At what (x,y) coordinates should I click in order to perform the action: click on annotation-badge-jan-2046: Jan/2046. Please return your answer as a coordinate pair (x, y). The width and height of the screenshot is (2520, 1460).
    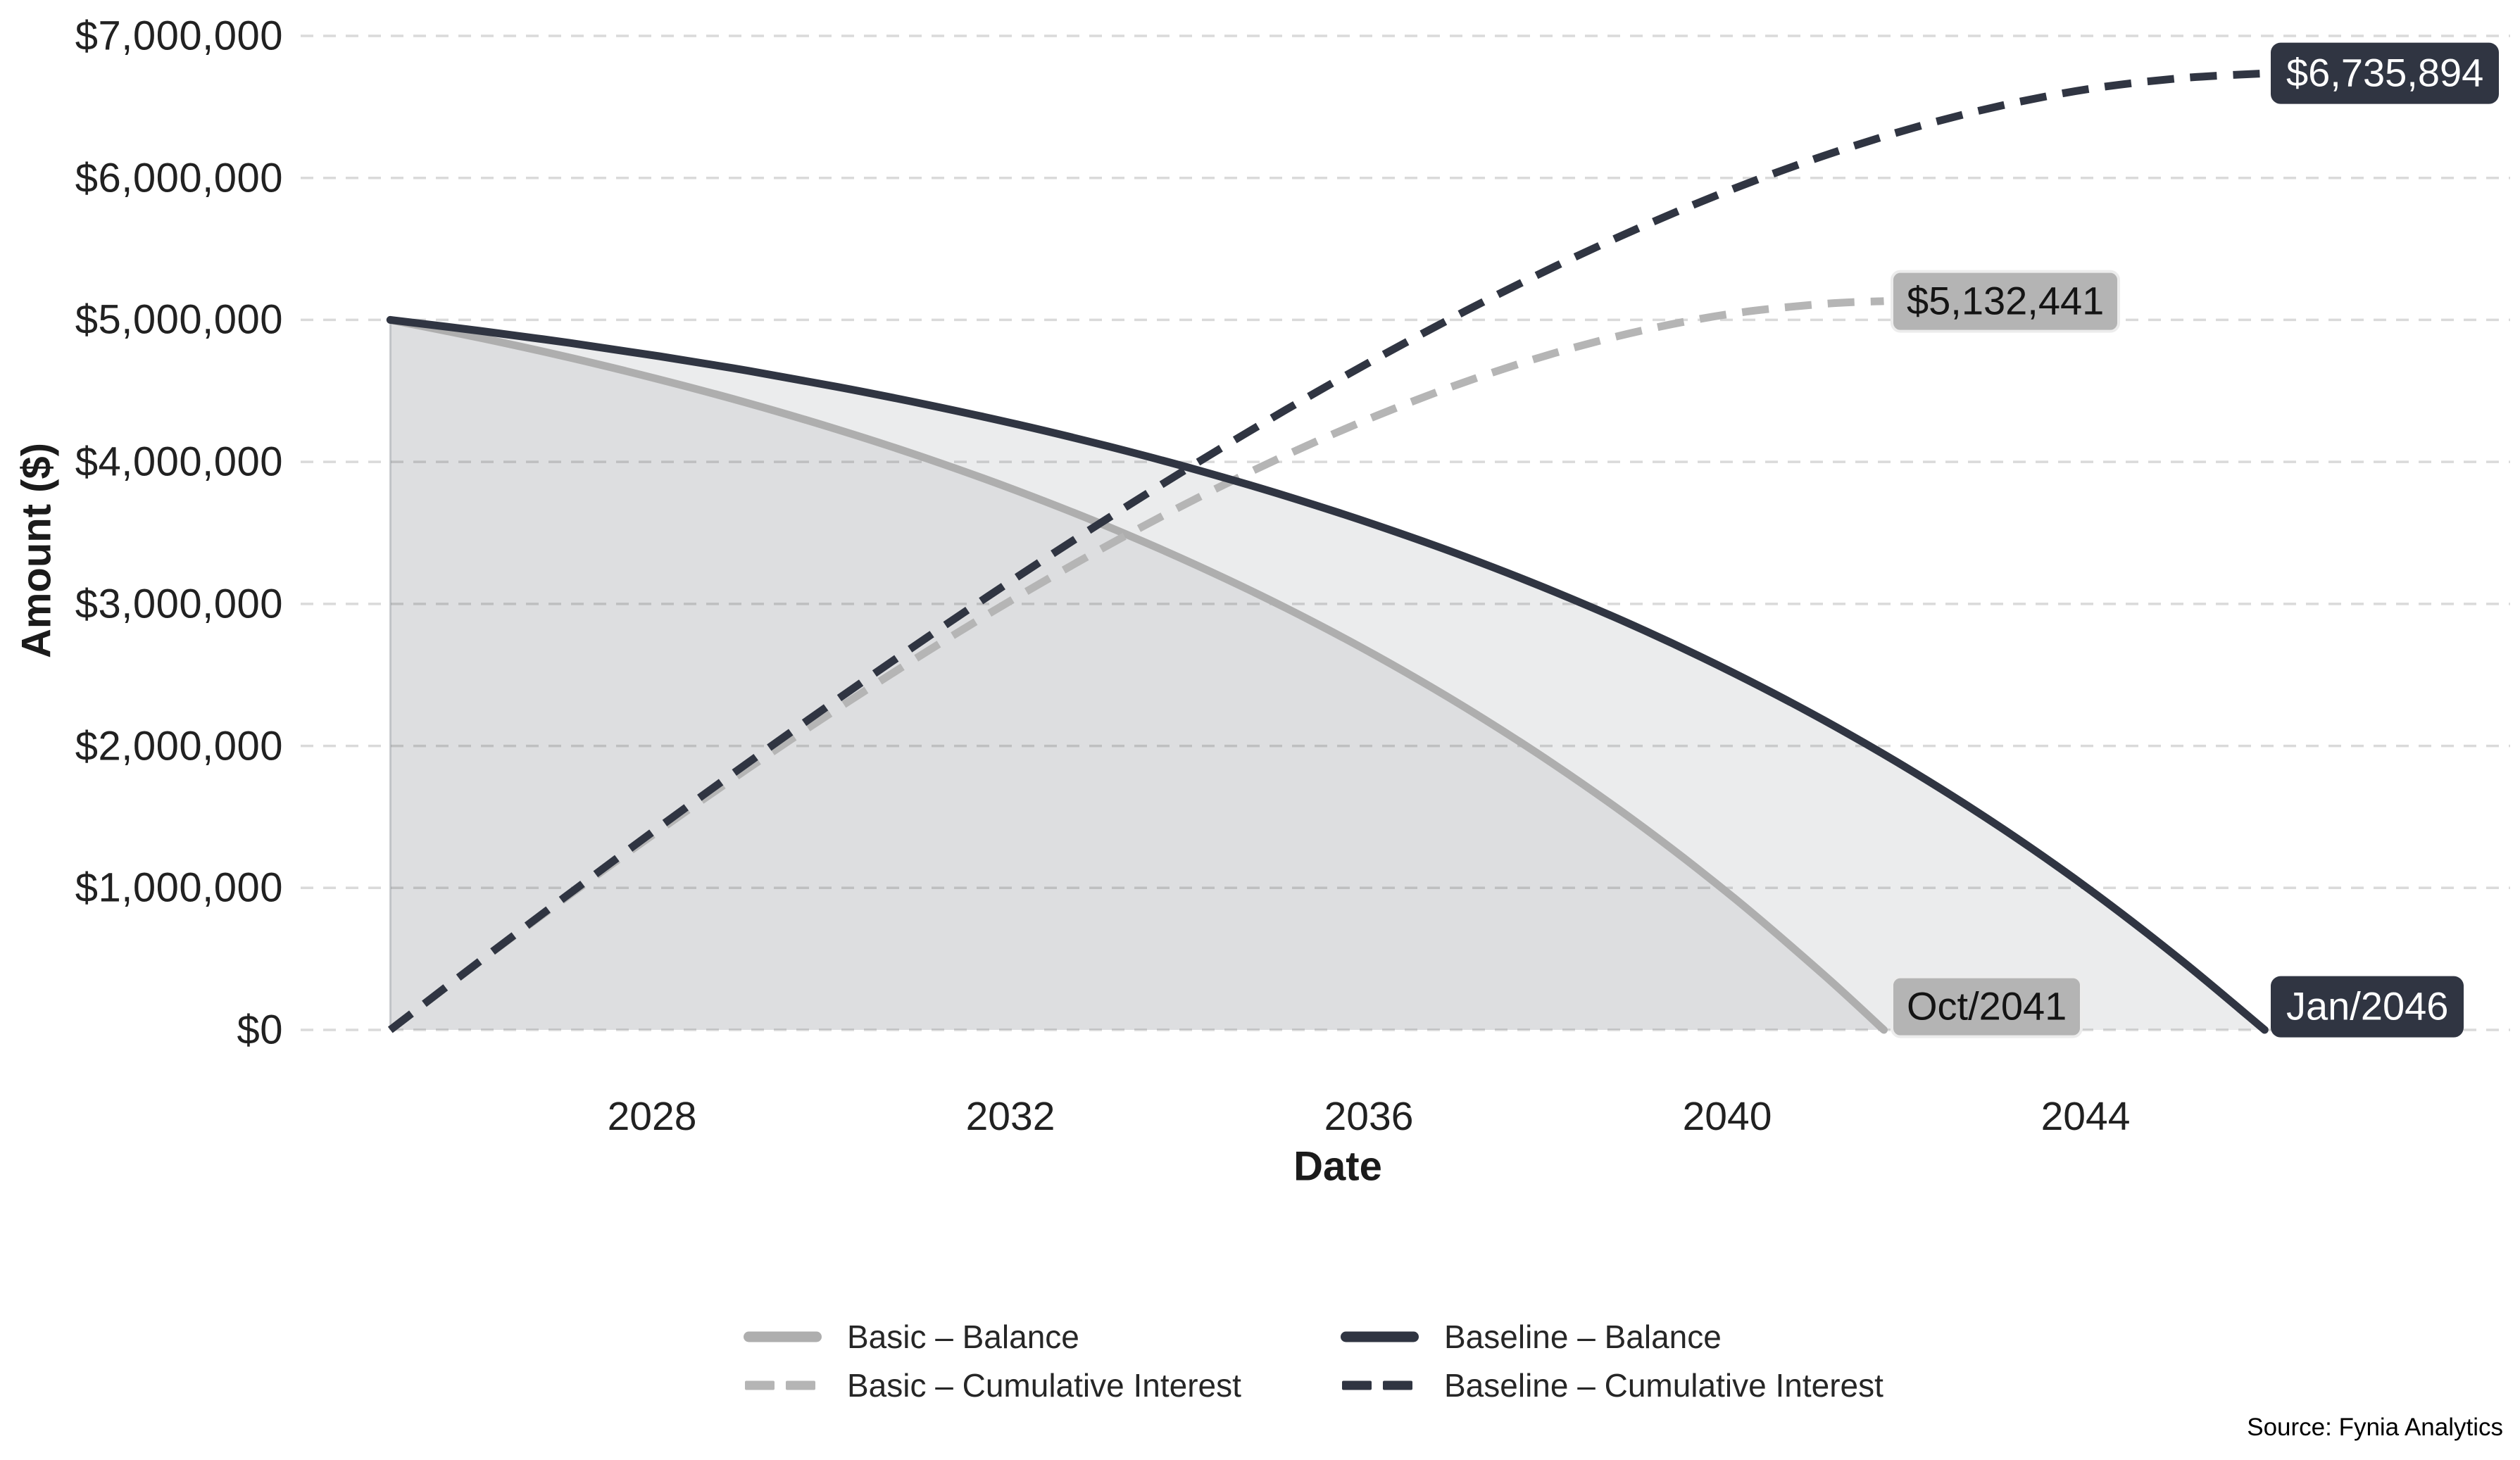
    Looking at the image, I should click on (2368, 1007).